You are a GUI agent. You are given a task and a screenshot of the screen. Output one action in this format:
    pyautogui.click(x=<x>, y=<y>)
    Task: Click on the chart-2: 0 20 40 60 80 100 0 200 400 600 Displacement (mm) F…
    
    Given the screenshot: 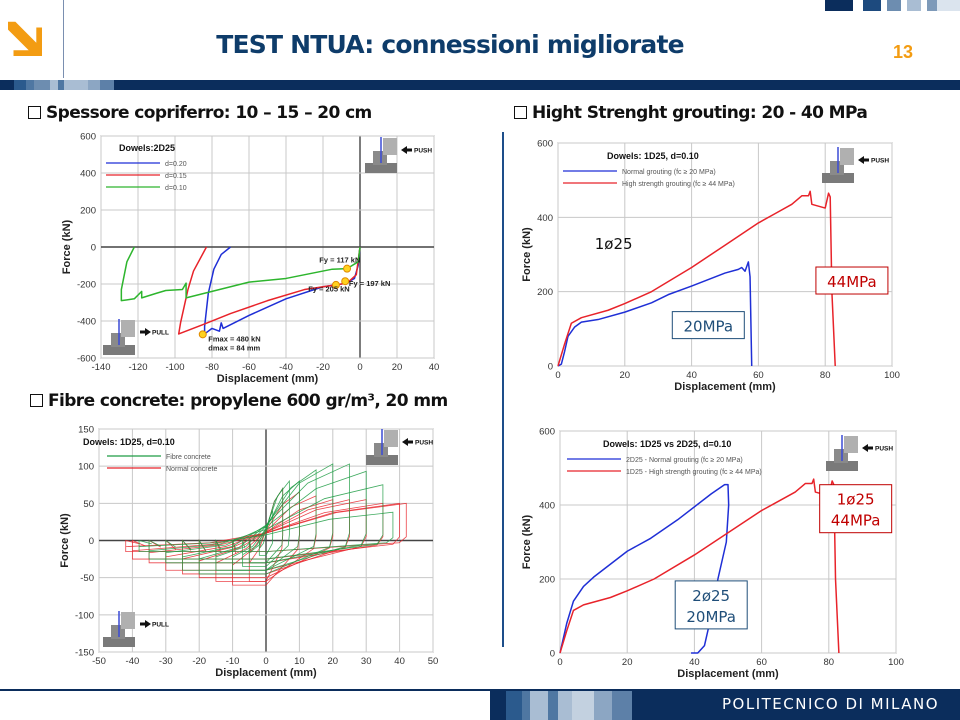 What is the action you would take?
    pyautogui.click(x=710, y=266)
    